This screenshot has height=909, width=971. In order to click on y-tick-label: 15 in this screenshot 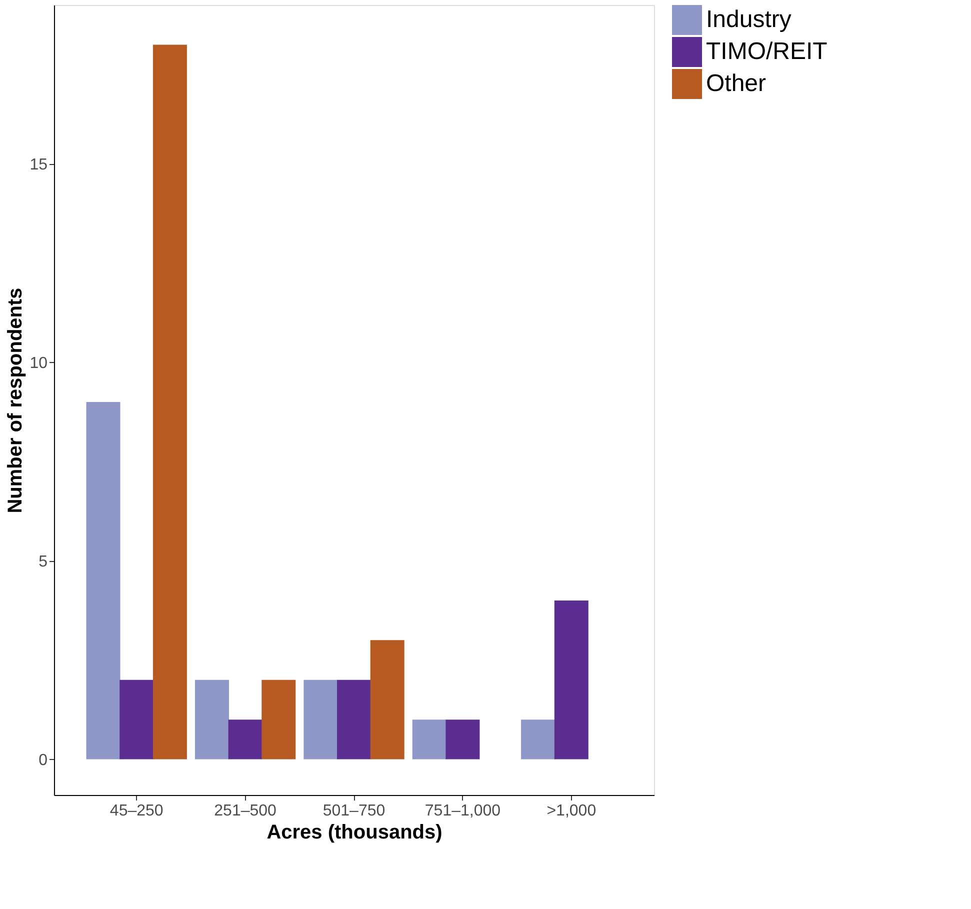, I will do `click(39, 165)`.